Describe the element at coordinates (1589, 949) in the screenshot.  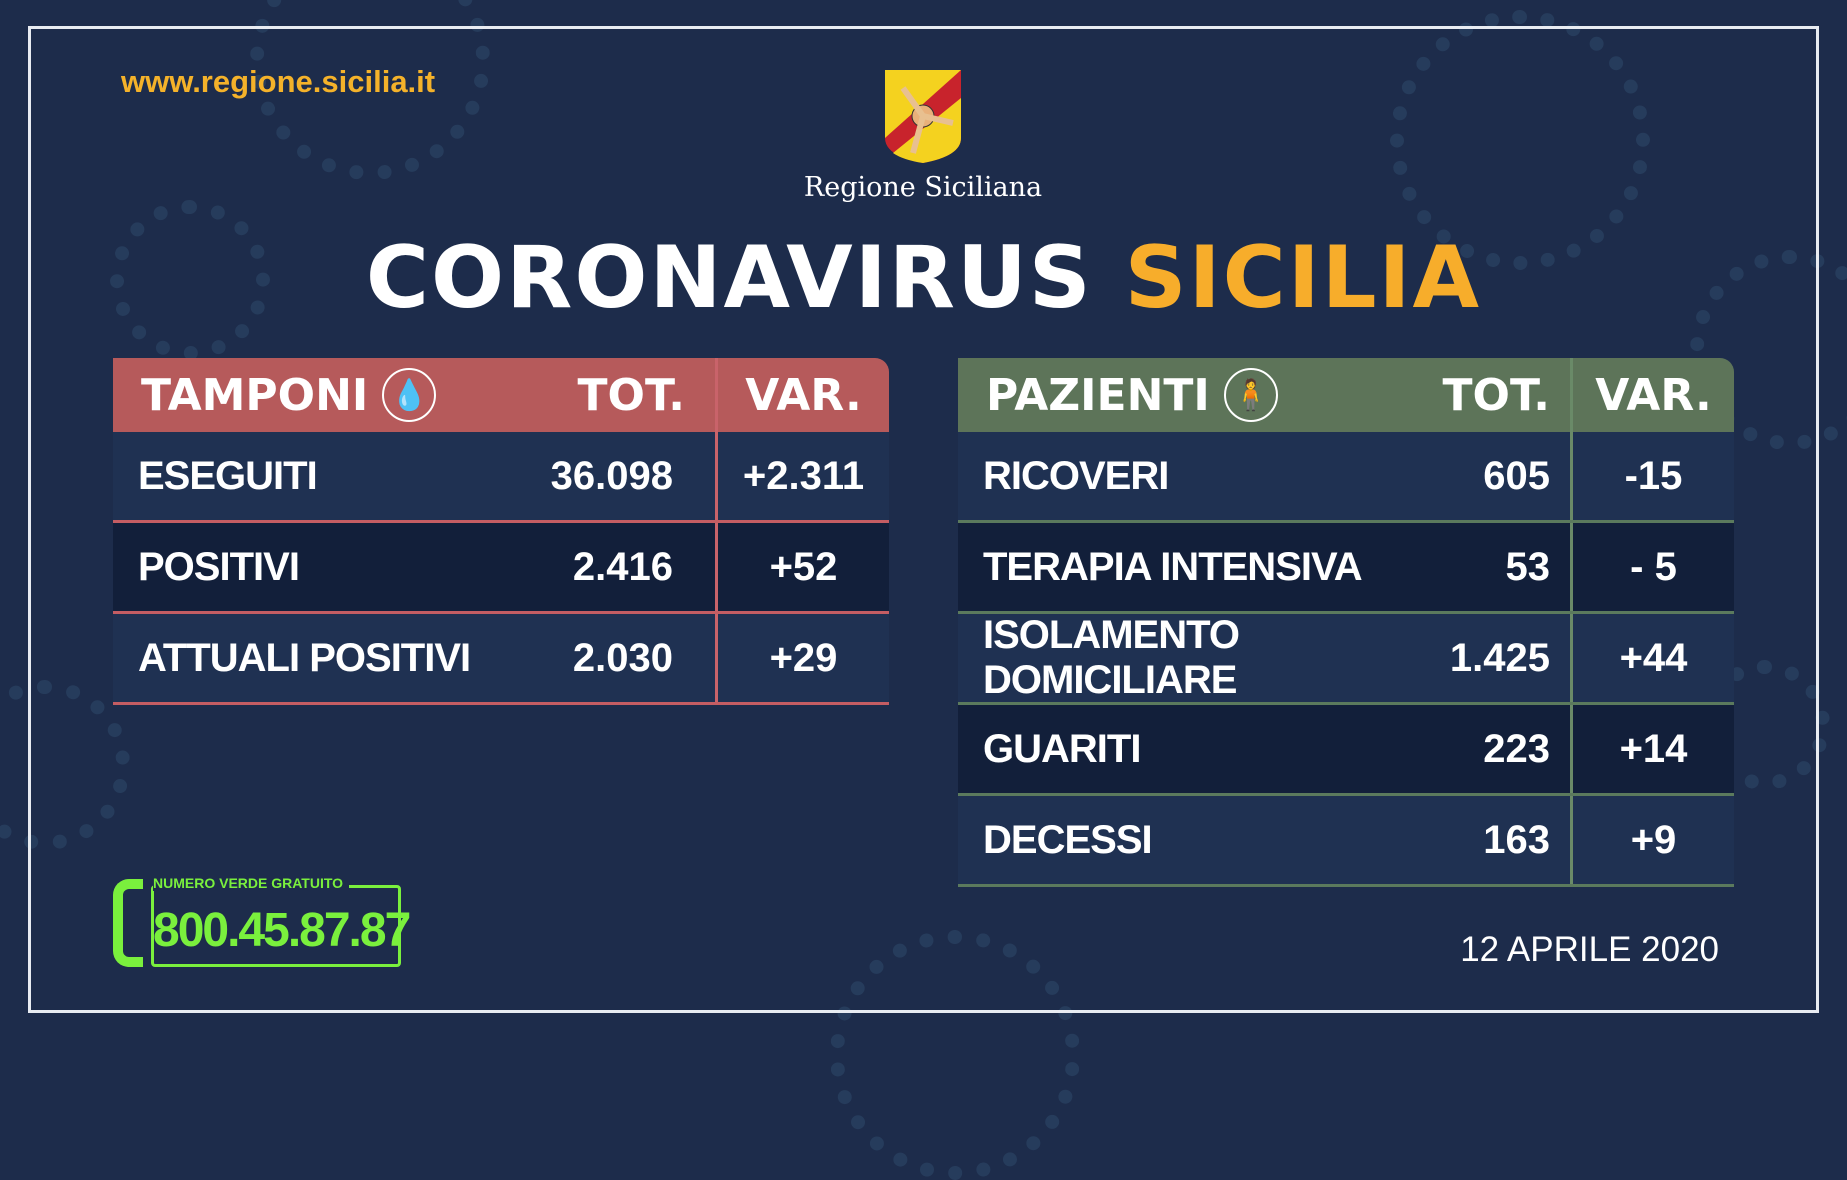
I see `report-date: 12 APRILE 2020` at that location.